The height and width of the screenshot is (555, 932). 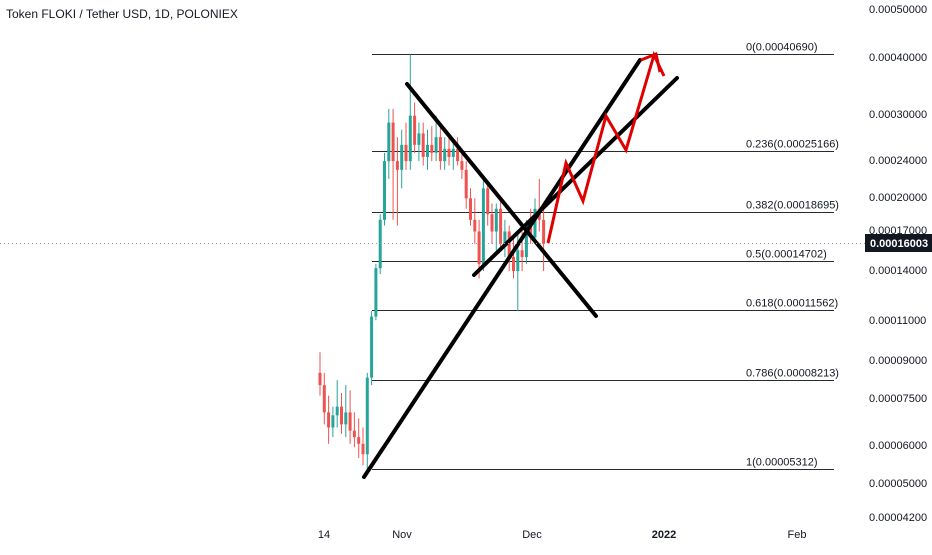 I want to click on x-tick-label-0: 14, so click(x=324, y=535).